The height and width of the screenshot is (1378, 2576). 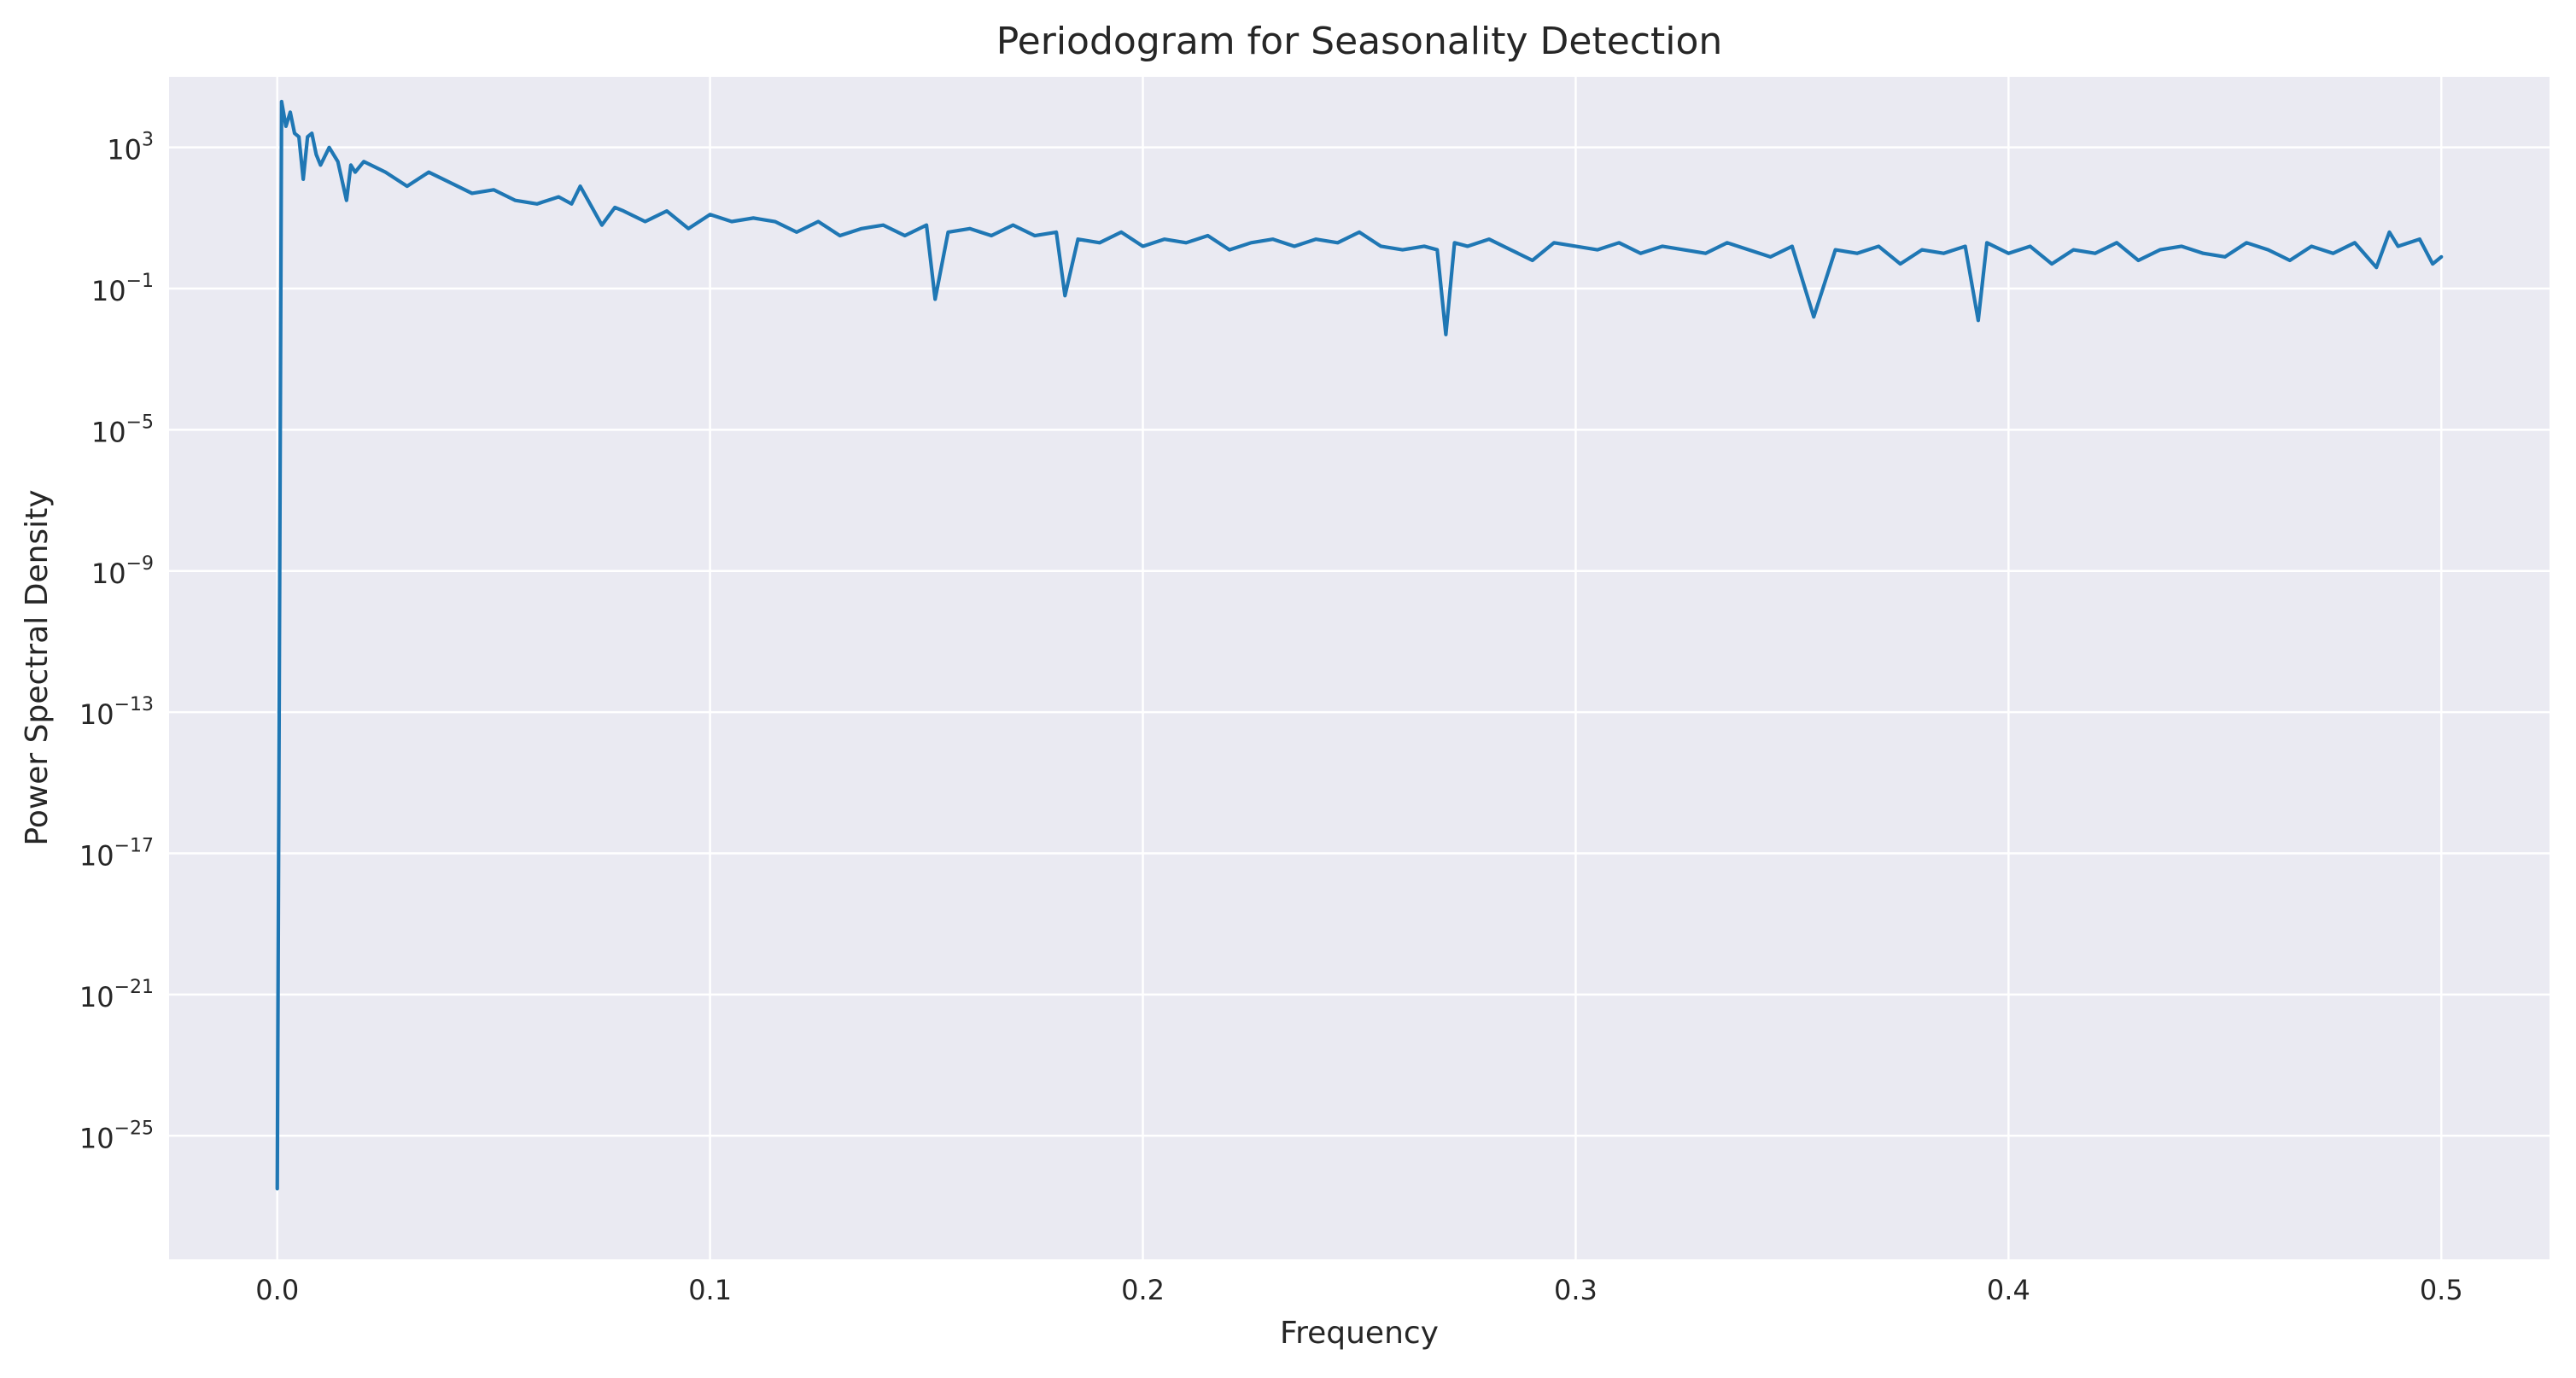 I want to click on y-tick-label: 10⁻²⁵, so click(x=116, y=1136).